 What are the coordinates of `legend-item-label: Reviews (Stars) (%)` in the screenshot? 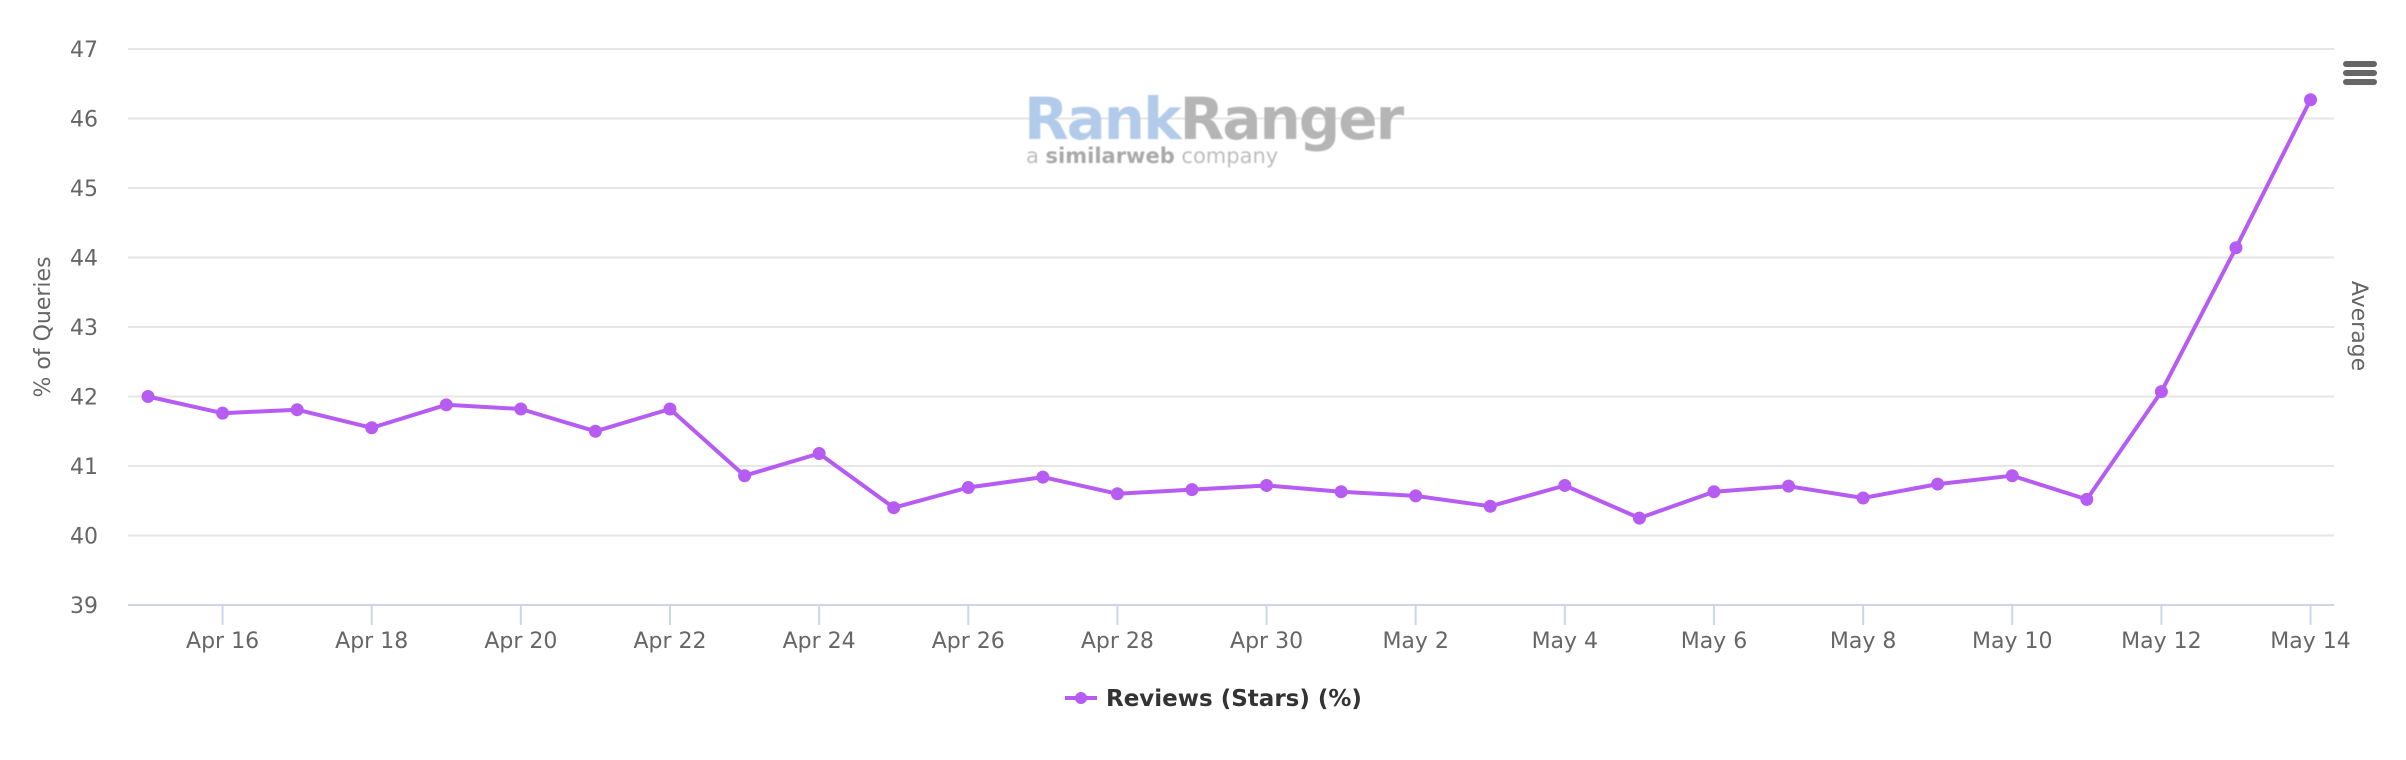 It's located at (1234, 699).